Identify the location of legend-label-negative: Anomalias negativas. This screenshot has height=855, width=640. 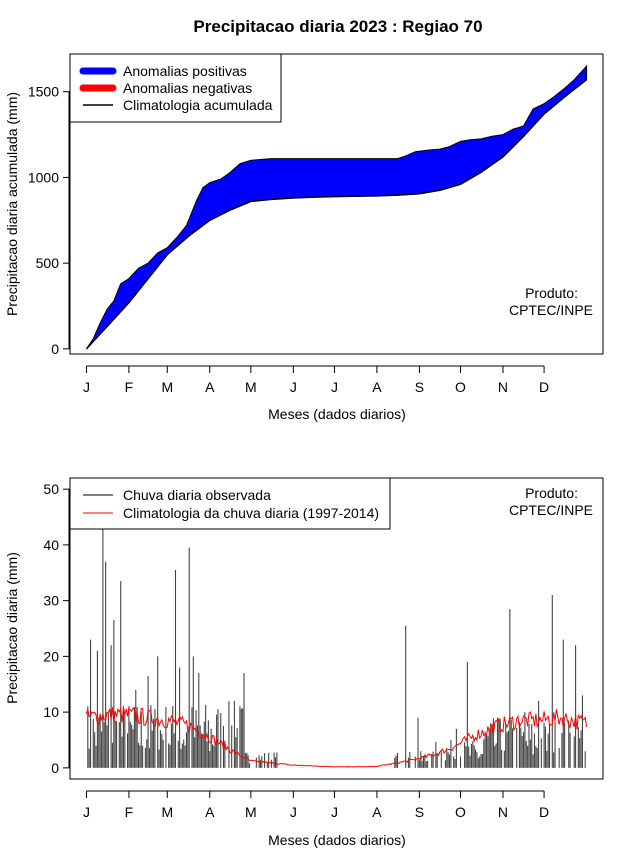
(187, 88).